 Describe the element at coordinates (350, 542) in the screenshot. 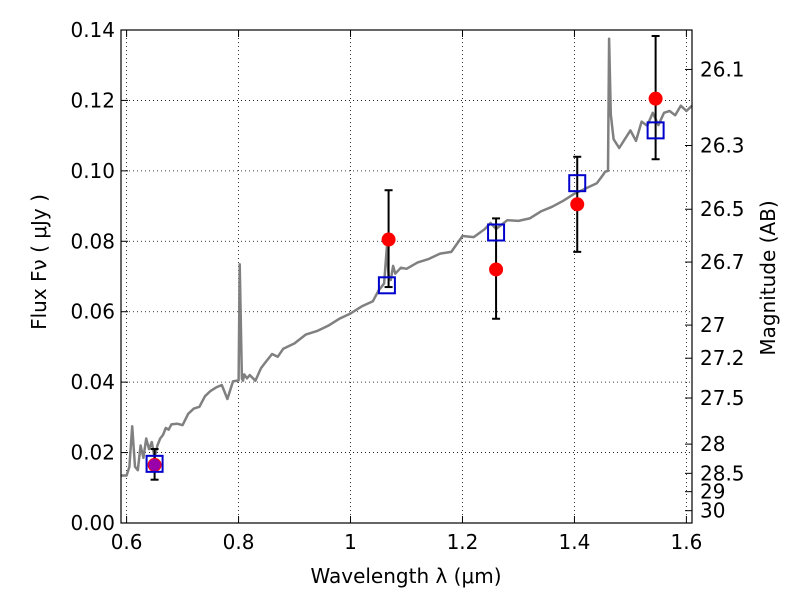

I see `x-tick-label: 1` at that location.